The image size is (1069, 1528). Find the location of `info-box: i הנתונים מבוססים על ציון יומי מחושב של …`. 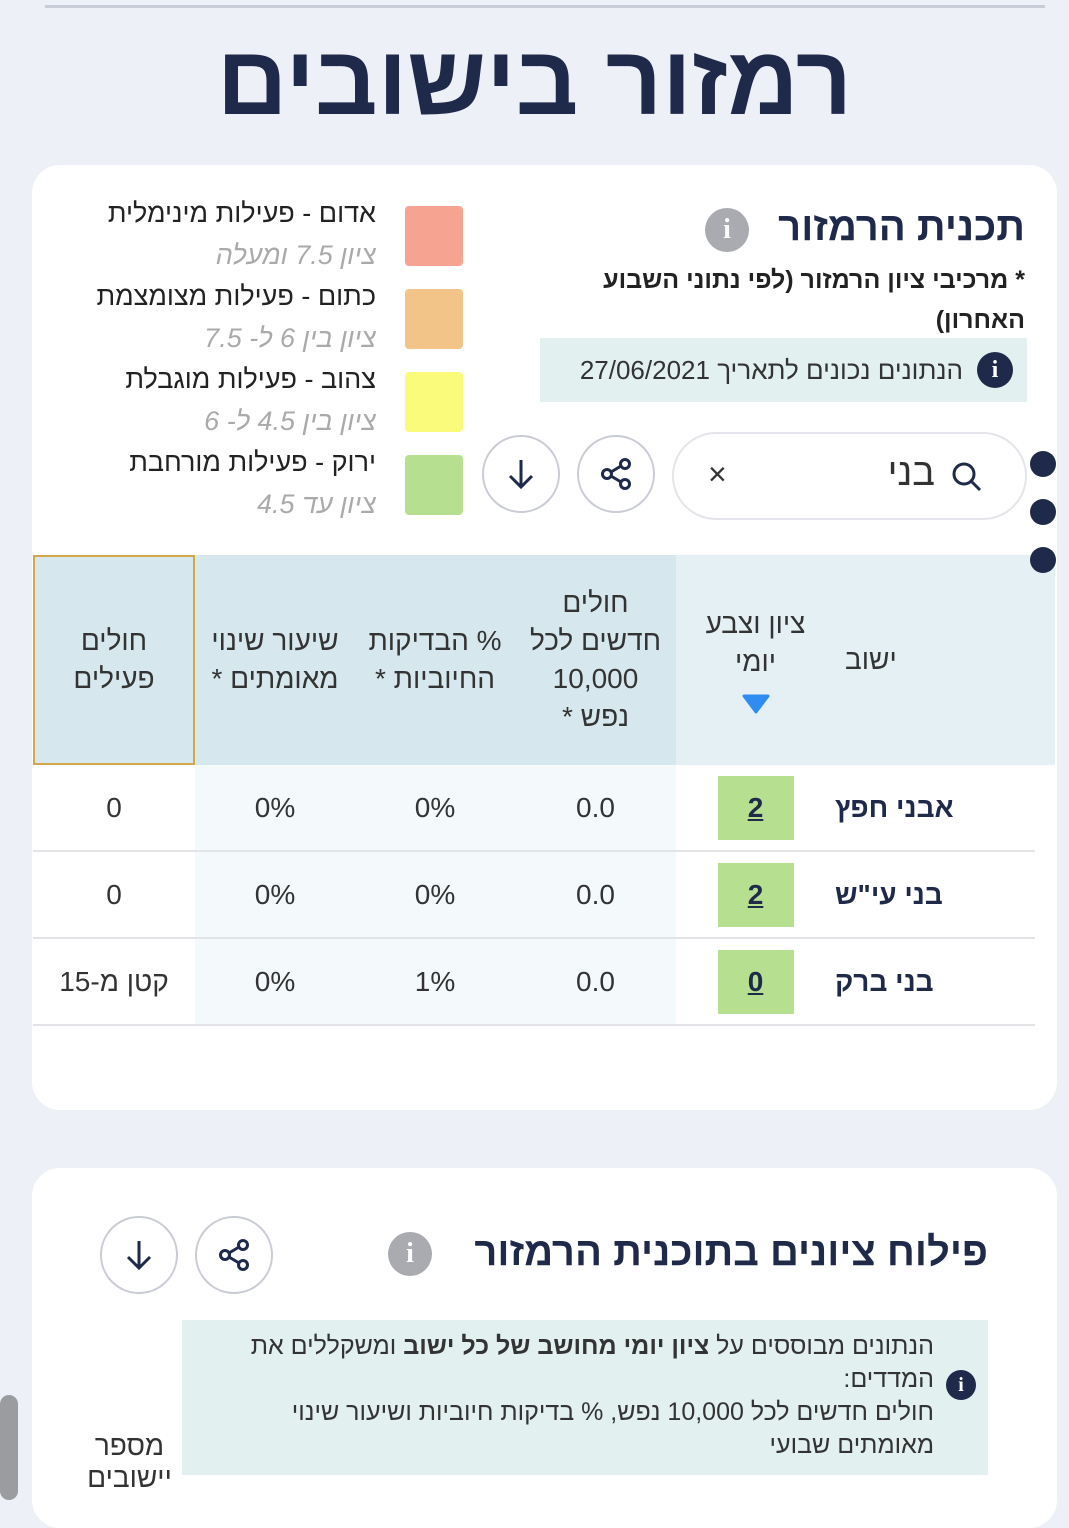

info-box: i הנתונים מבוססים על ציון יומי מחושב של … is located at coordinates (585, 1397).